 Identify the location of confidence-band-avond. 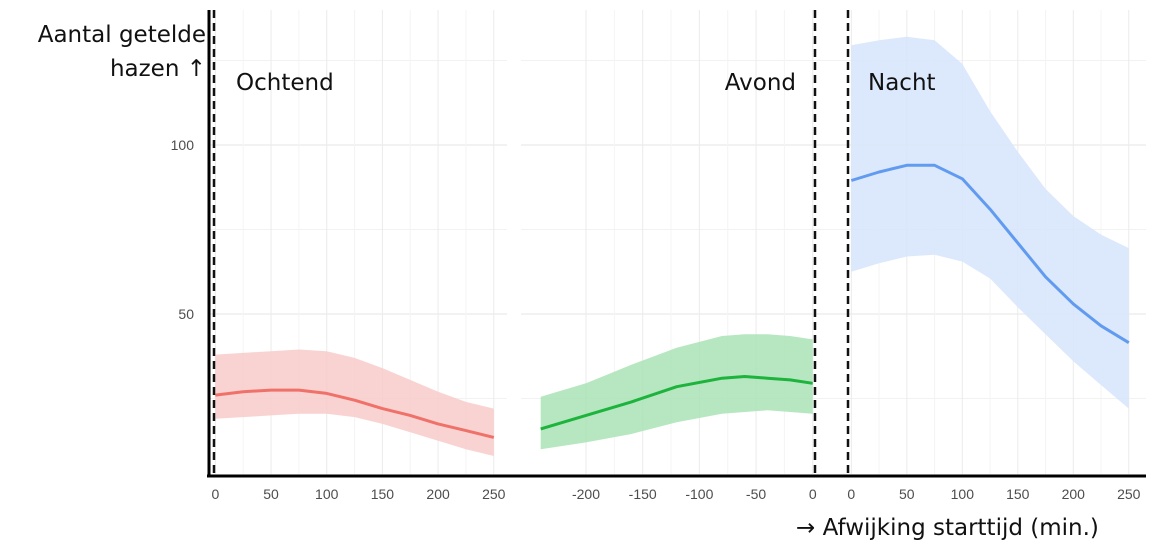
(676, 392).